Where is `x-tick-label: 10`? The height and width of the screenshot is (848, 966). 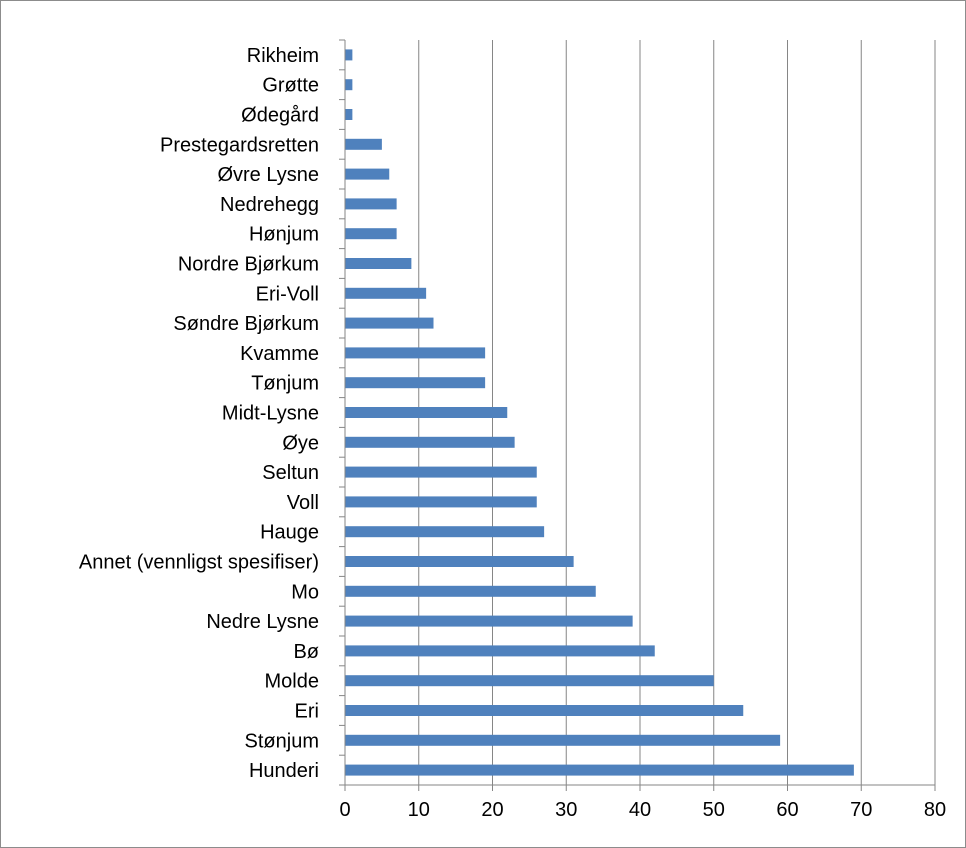 x-tick-label: 10 is located at coordinates (419, 810).